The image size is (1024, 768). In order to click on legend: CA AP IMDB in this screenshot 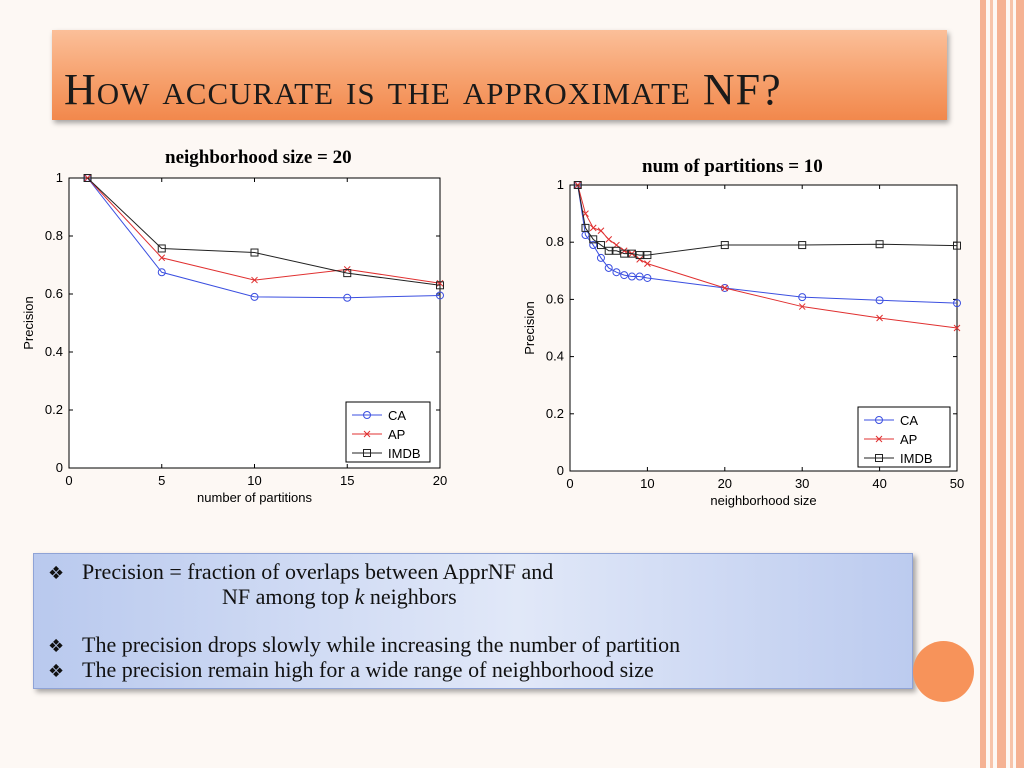, I will do `click(388, 432)`.